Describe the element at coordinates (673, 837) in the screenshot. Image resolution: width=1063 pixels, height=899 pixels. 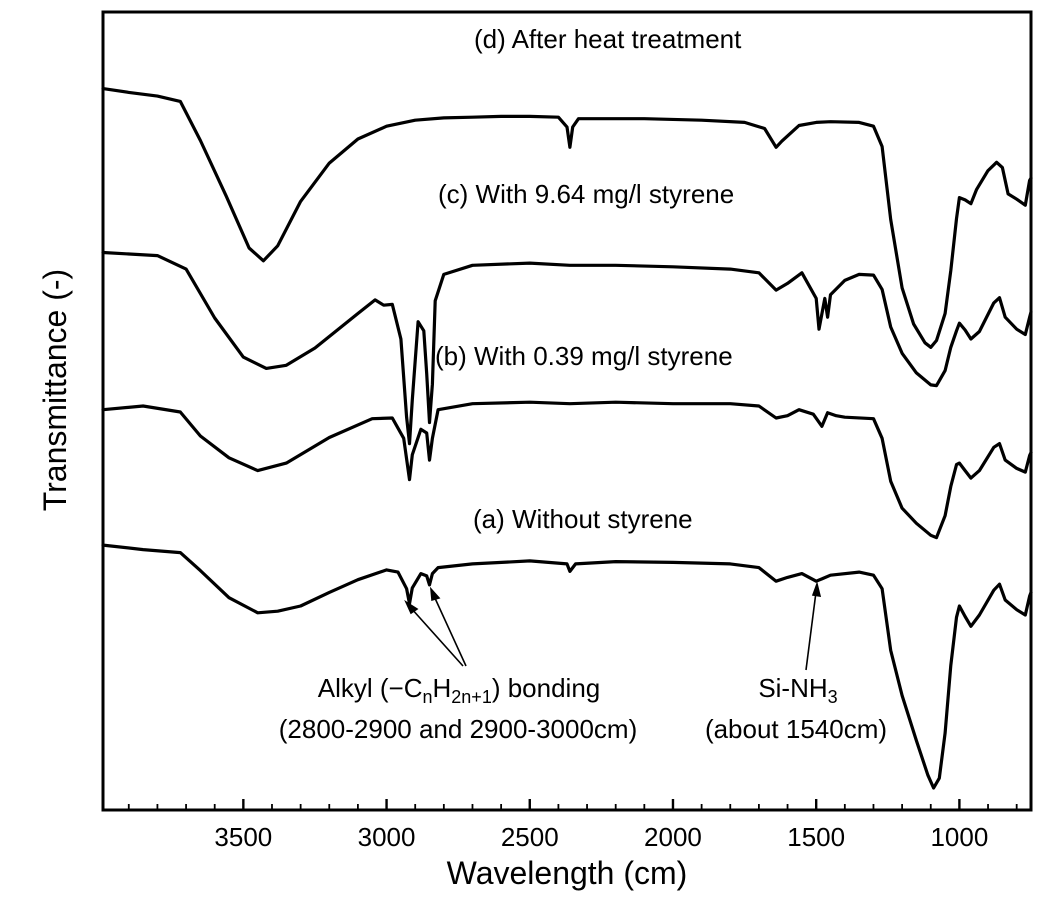
I see `x-tick-label: 2000` at that location.